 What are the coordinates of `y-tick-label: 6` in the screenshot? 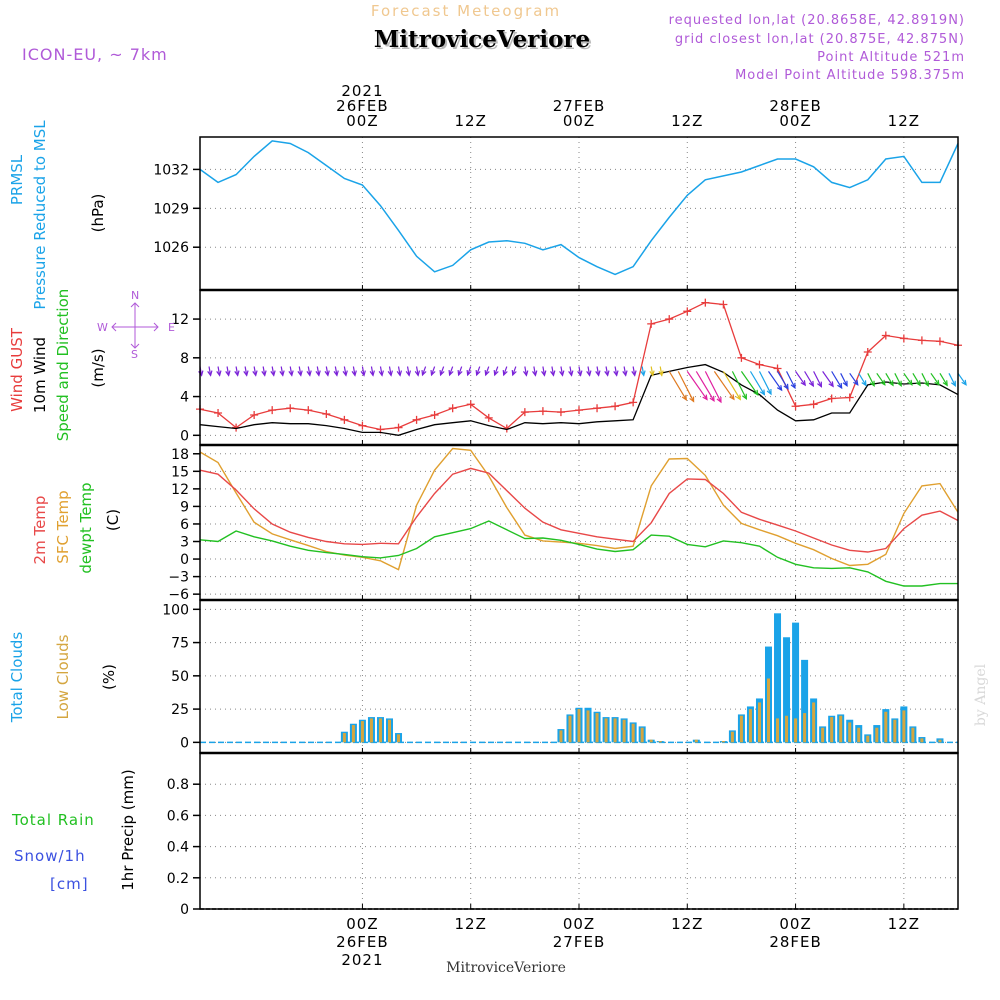 It's located at (184, 525).